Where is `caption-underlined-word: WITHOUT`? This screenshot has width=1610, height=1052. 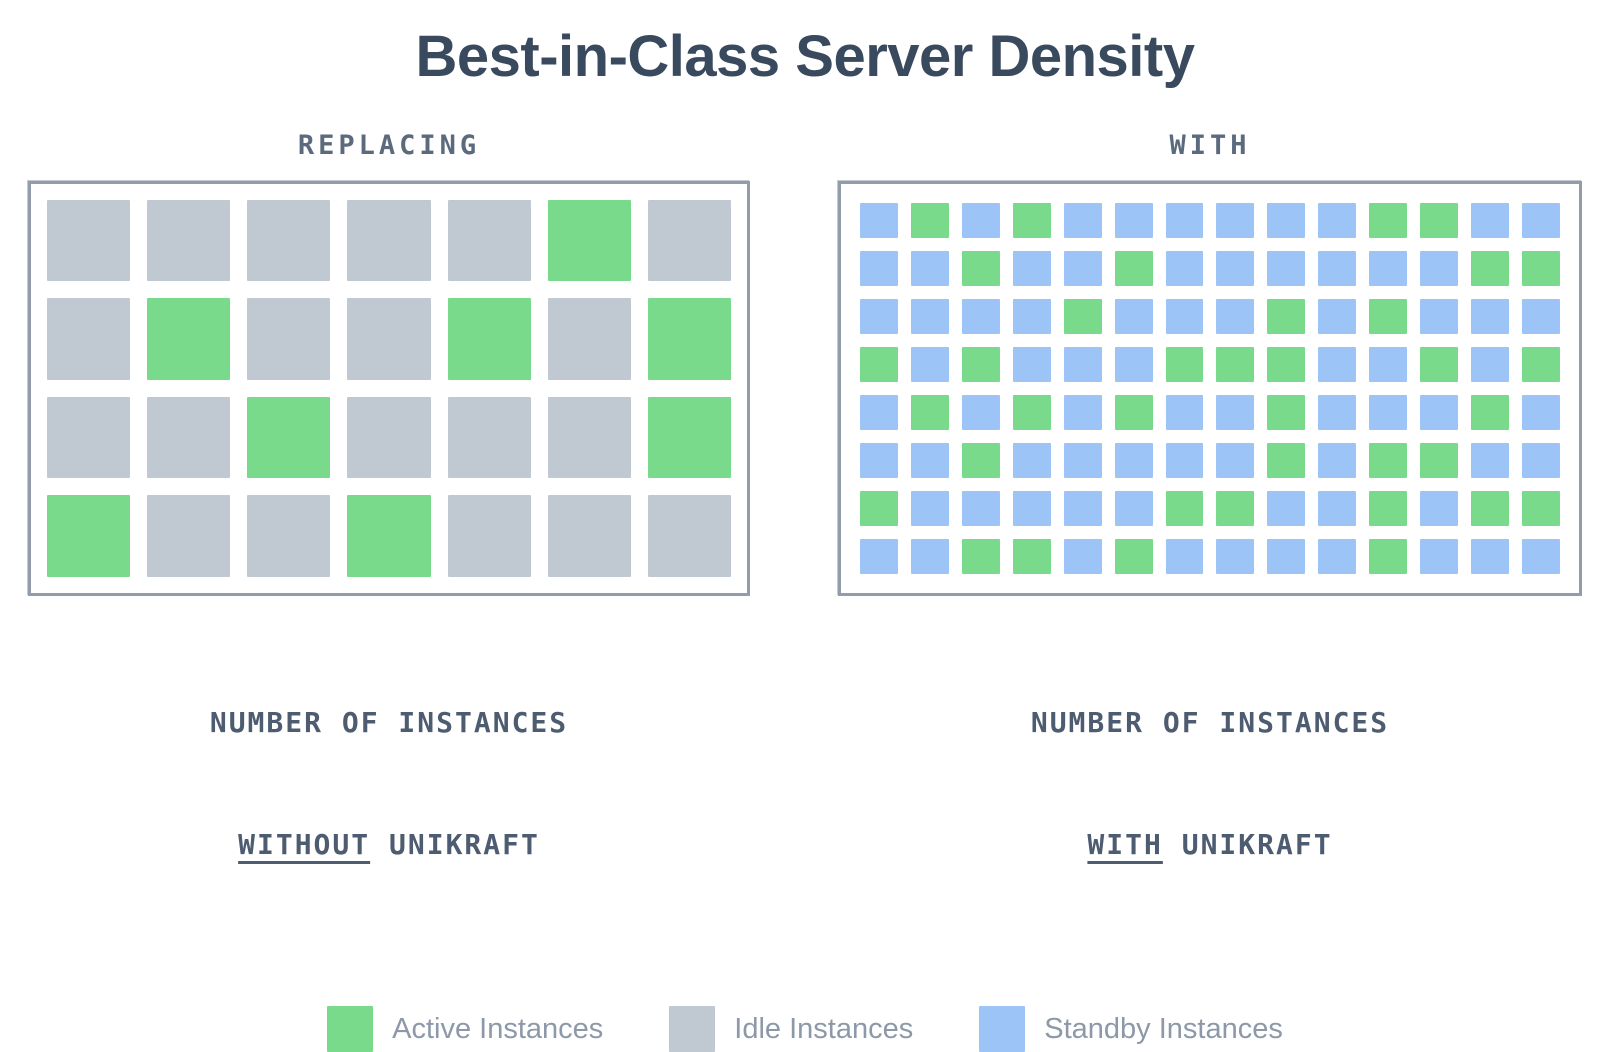
caption-underlined-word: WITHOUT is located at coordinates (304, 844).